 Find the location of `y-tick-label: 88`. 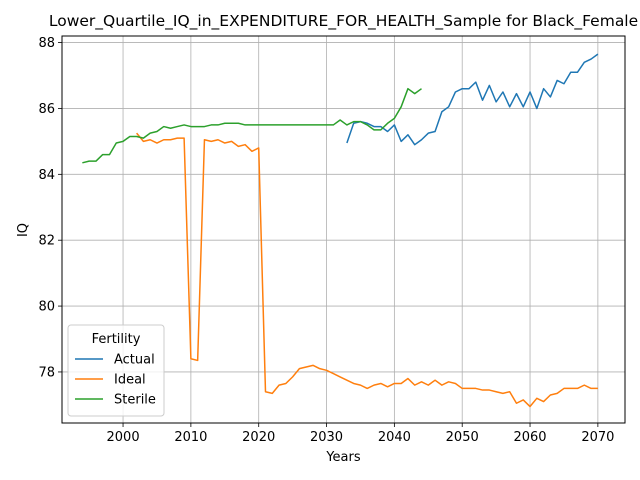

y-tick-label: 88 is located at coordinates (46, 43).